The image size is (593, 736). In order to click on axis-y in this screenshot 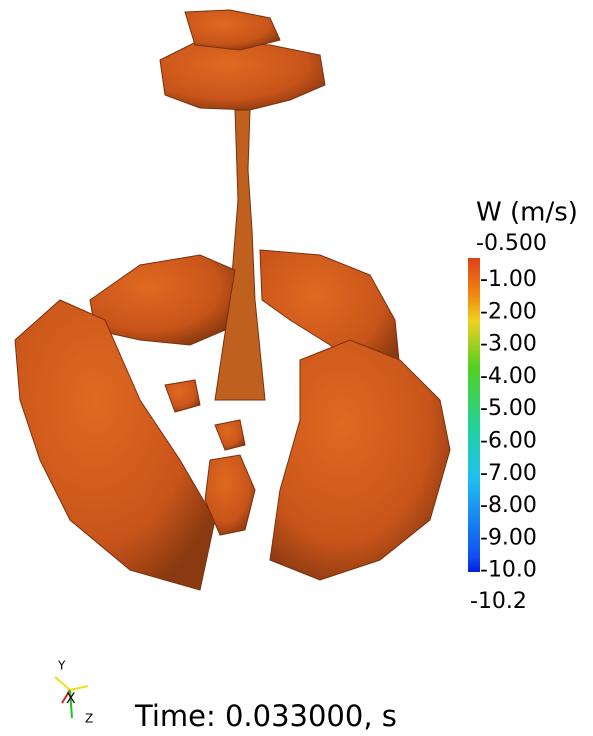, I will do `click(62, 683)`.